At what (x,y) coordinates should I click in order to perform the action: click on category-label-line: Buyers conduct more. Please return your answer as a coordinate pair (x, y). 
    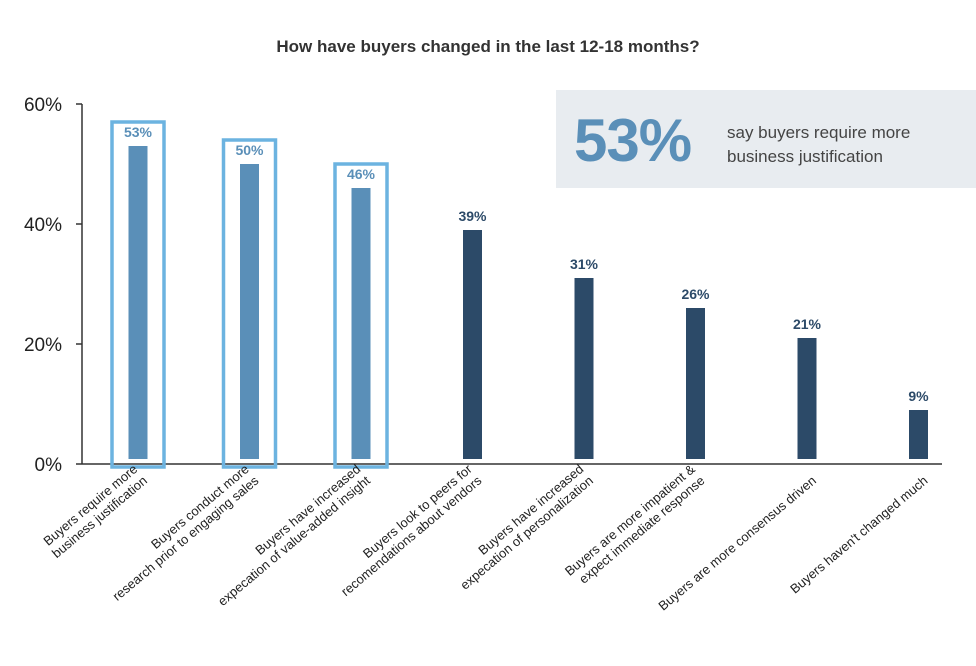
    Looking at the image, I should click on (200, 506).